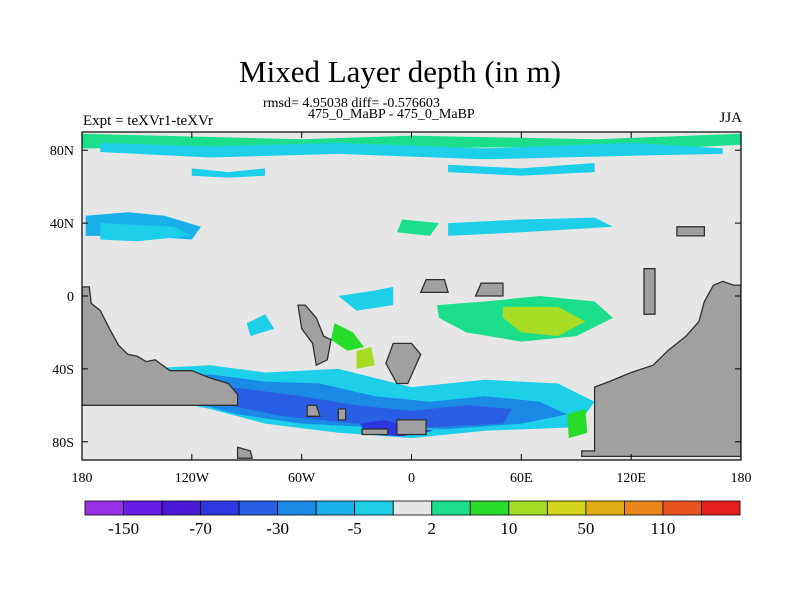 The width and height of the screenshot is (800, 600). What do you see at coordinates (649, 291) in the screenshot?
I see `land-east-island` at bounding box center [649, 291].